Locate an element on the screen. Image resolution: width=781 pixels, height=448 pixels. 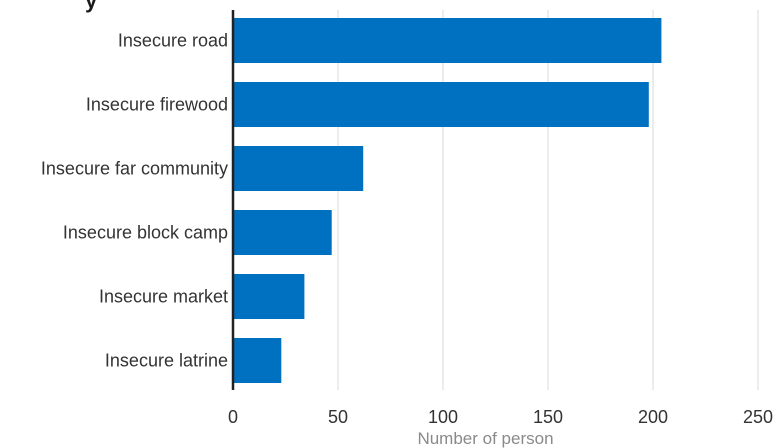
x-tick-label: 200 is located at coordinates (653, 417).